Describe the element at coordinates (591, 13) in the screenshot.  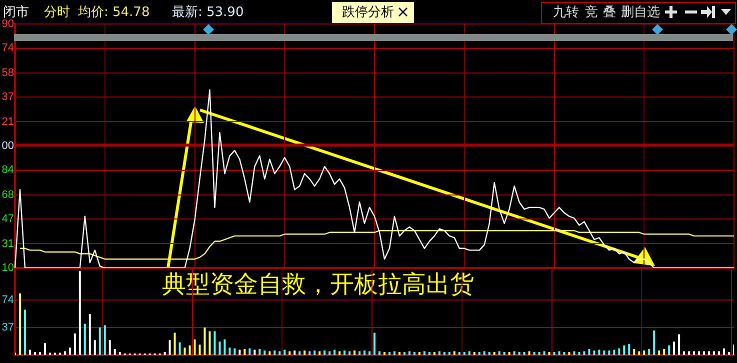
I see `text: 竞` at that location.